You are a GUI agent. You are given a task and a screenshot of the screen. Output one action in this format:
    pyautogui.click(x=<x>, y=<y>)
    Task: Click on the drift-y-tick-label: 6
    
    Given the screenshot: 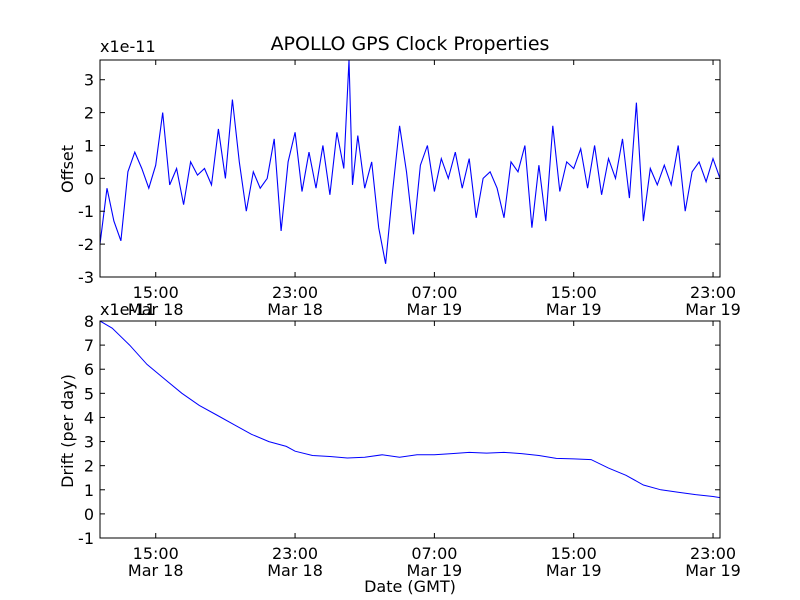 What is the action you would take?
    pyautogui.click(x=89, y=369)
    